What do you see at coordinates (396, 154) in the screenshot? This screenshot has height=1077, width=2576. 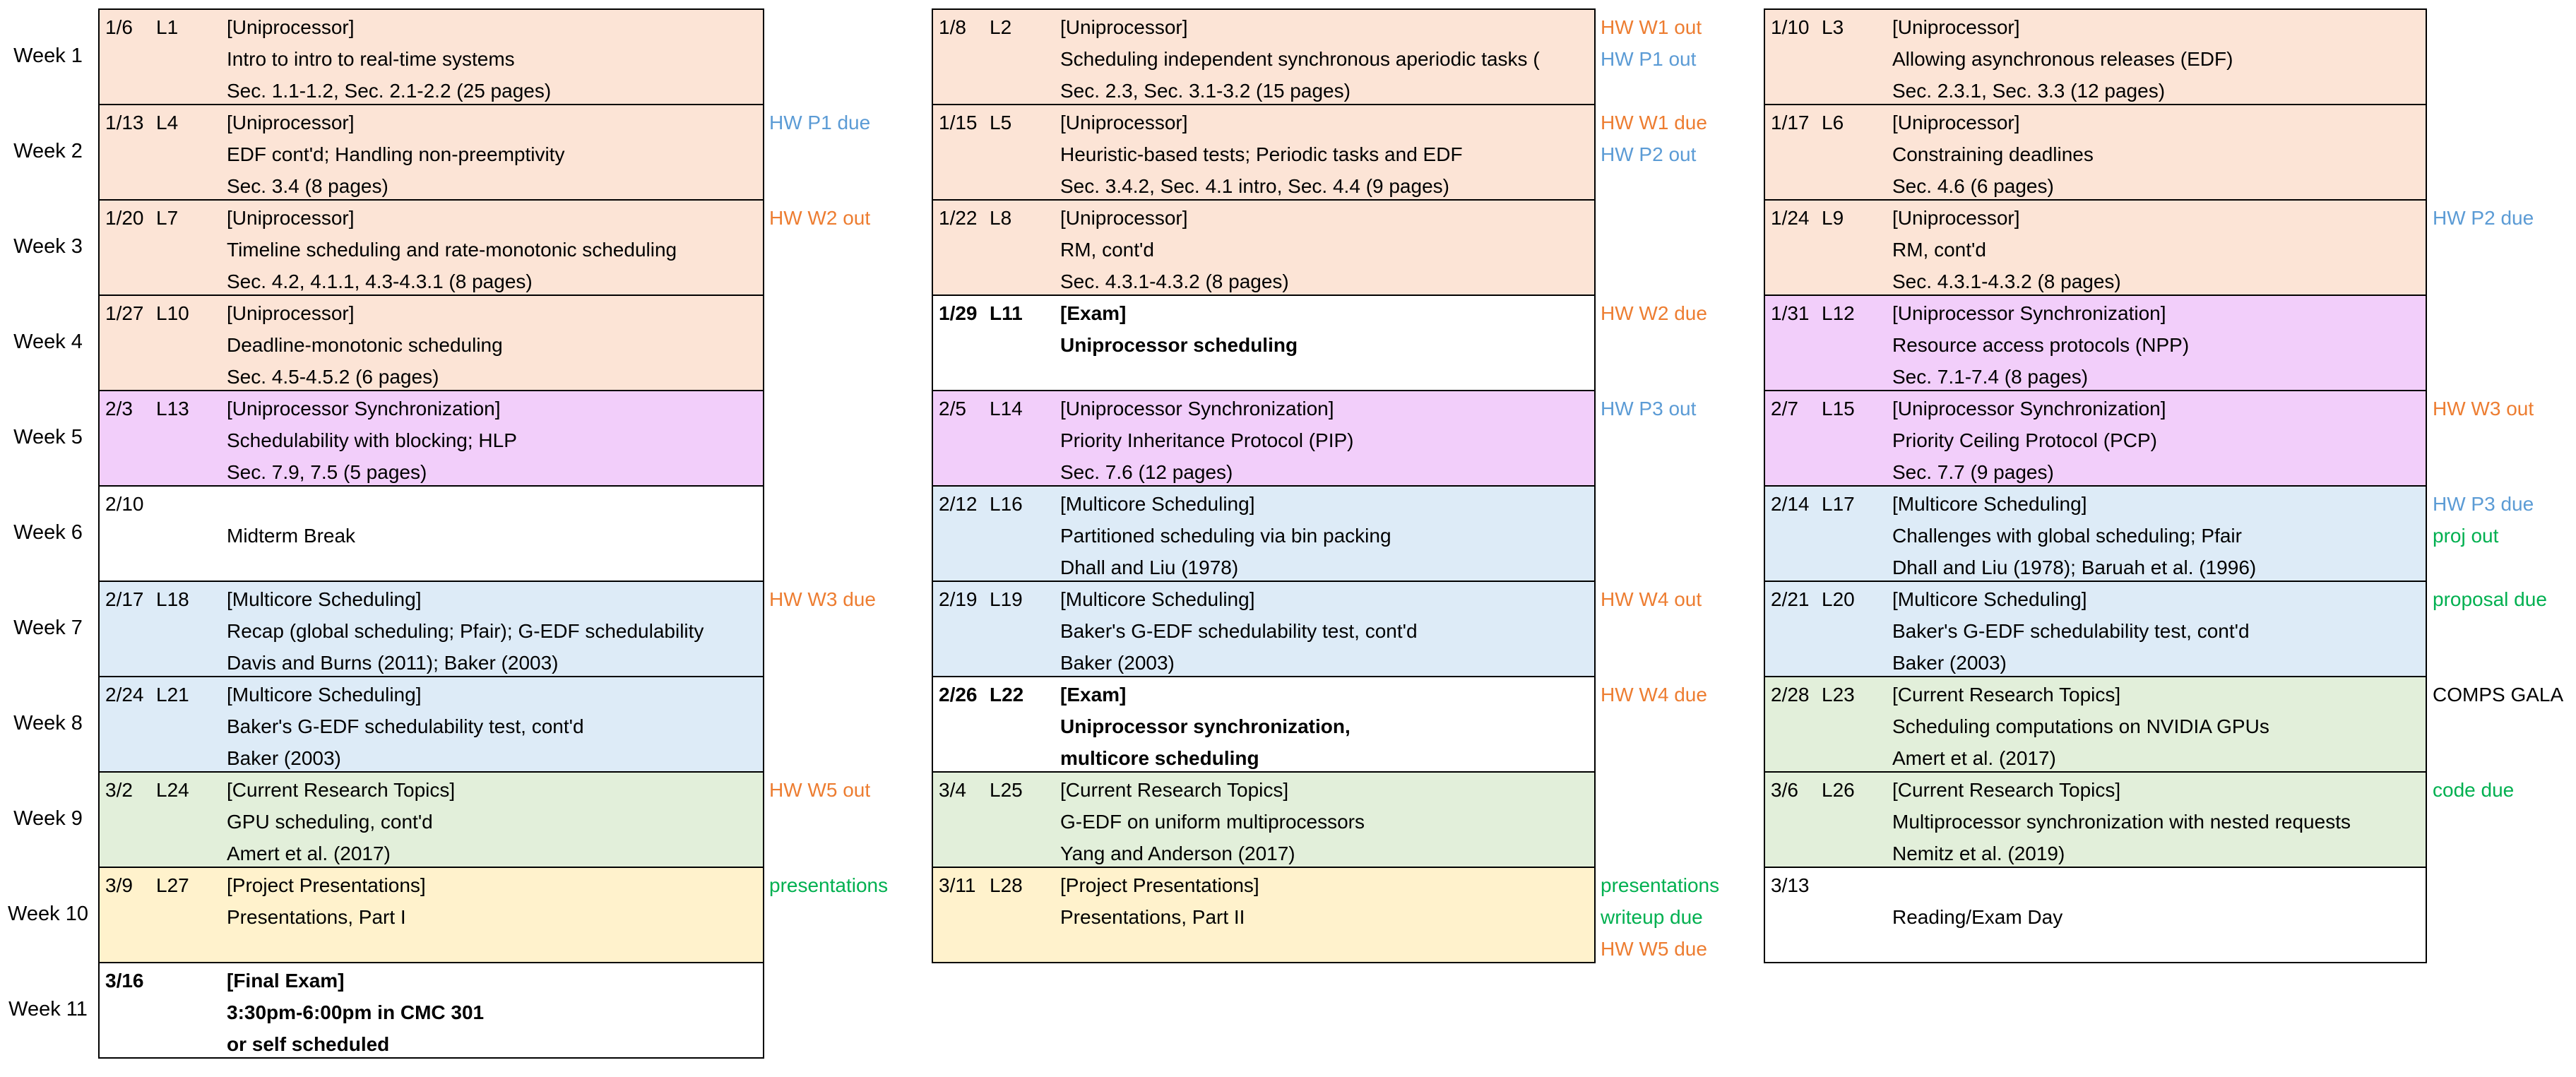 I see `lecture-title: EDF cont'd; Handling non-preemptivity` at bounding box center [396, 154].